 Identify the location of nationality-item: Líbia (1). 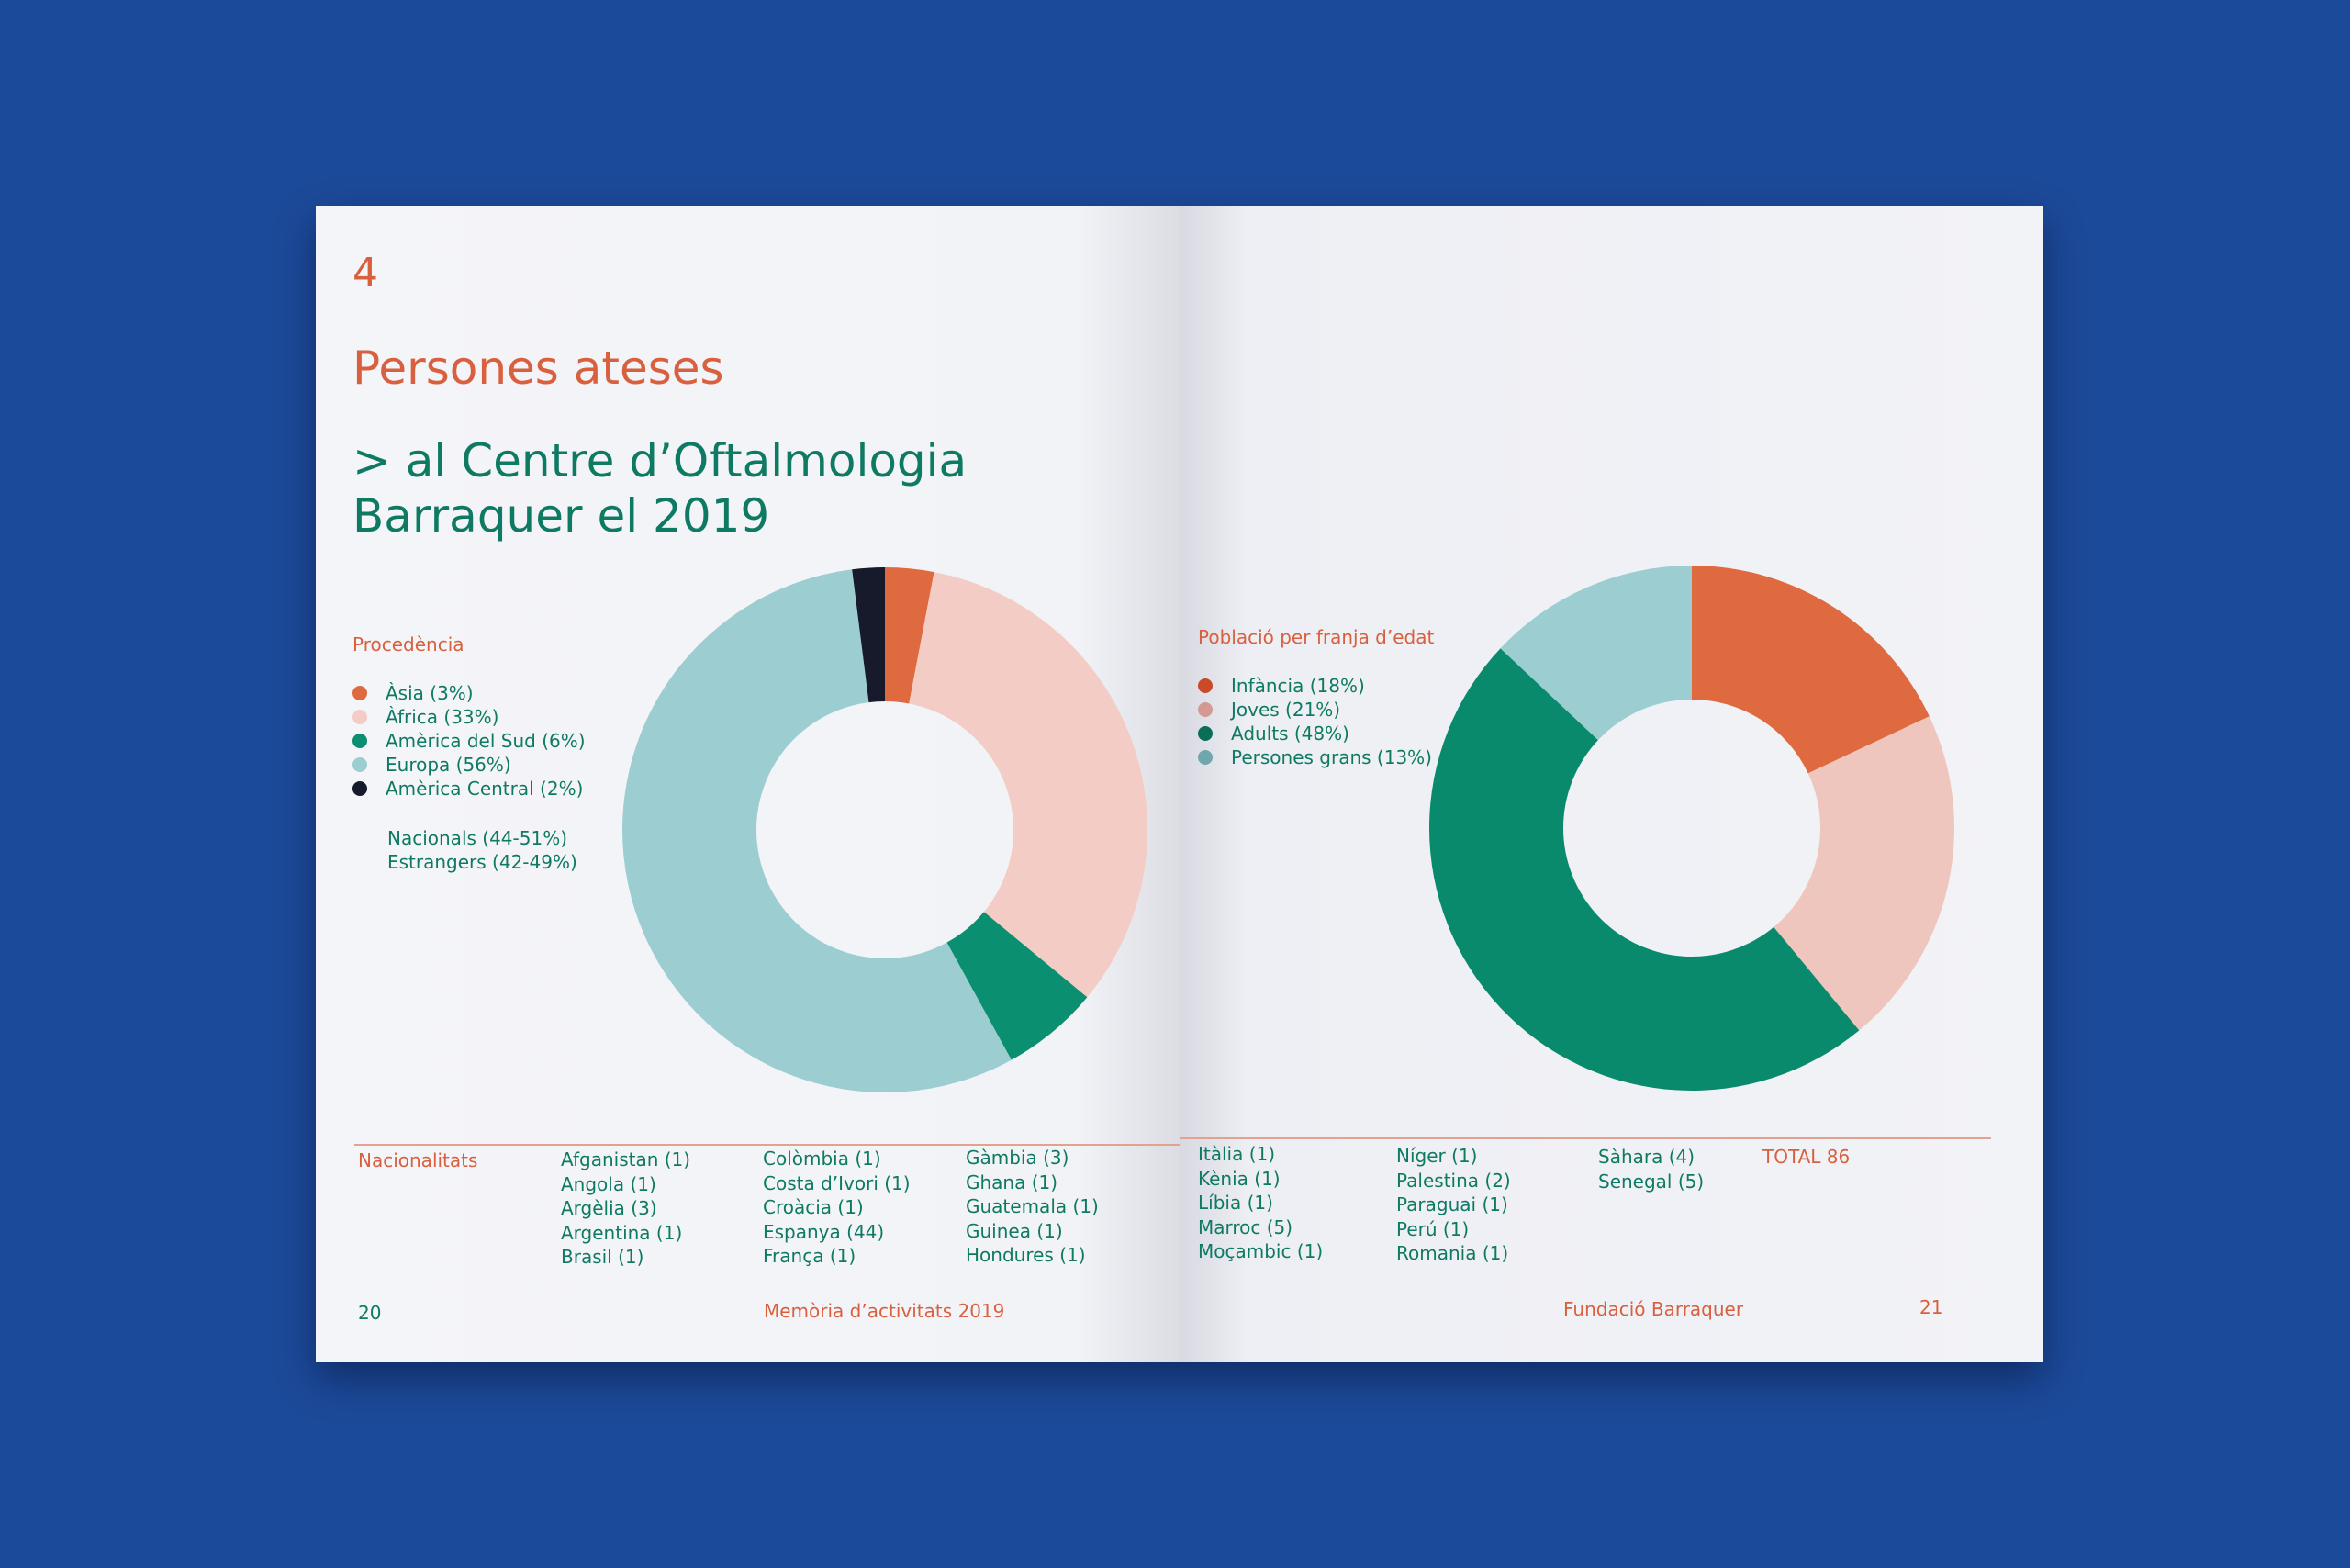
(1235, 1203).